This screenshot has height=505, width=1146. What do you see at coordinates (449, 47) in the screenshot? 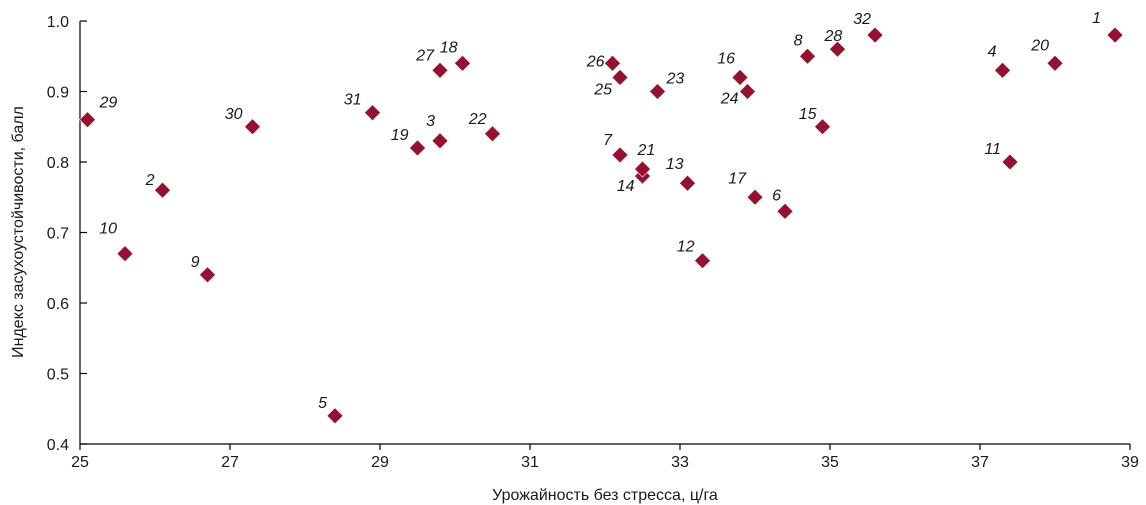
I see `point-label: 18` at bounding box center [449, 47].